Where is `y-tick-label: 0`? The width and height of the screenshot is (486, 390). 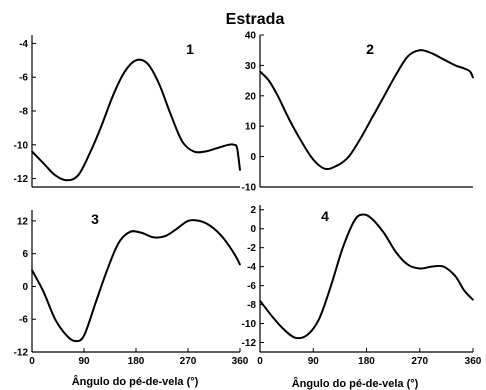
y-tick-label: 0 is located at coordinates (253, 229).